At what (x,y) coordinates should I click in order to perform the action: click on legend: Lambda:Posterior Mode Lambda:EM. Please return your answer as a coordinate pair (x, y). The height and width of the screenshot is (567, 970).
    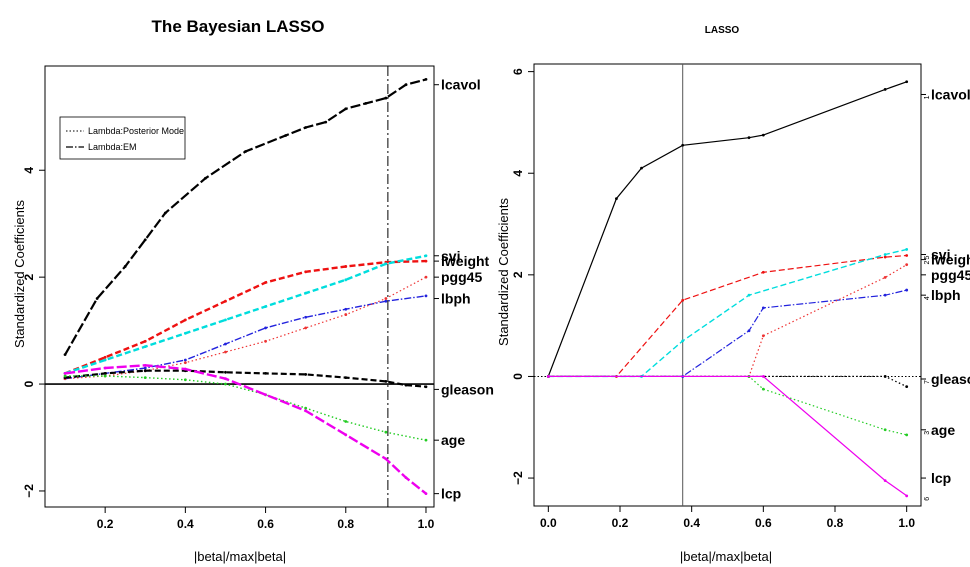
    Looking at the image, I should click on (122, 138).